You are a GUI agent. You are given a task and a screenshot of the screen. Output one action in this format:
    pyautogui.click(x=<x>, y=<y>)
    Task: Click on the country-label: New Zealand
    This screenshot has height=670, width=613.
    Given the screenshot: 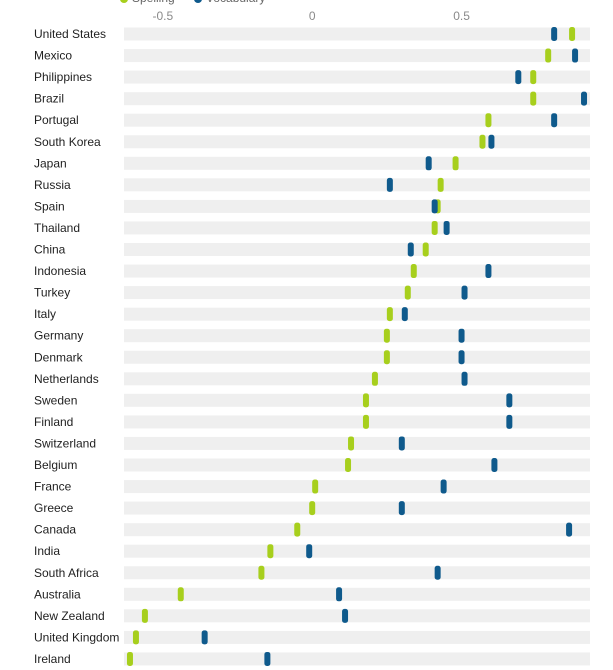 What is the action you would take?
    pyautogui.click(x=69, y=616)
    